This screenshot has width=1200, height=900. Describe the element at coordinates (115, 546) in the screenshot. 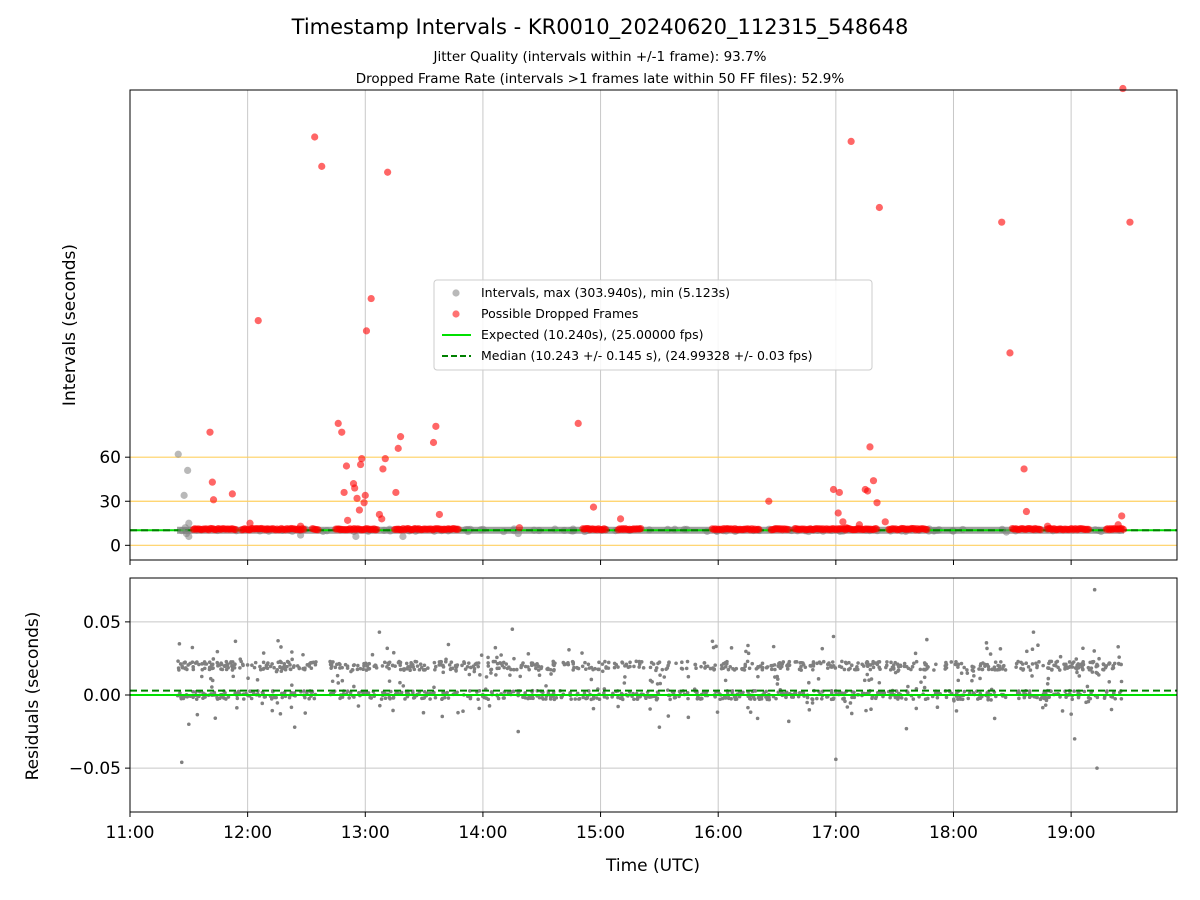

I see `y-tick-label: 0` at that location.